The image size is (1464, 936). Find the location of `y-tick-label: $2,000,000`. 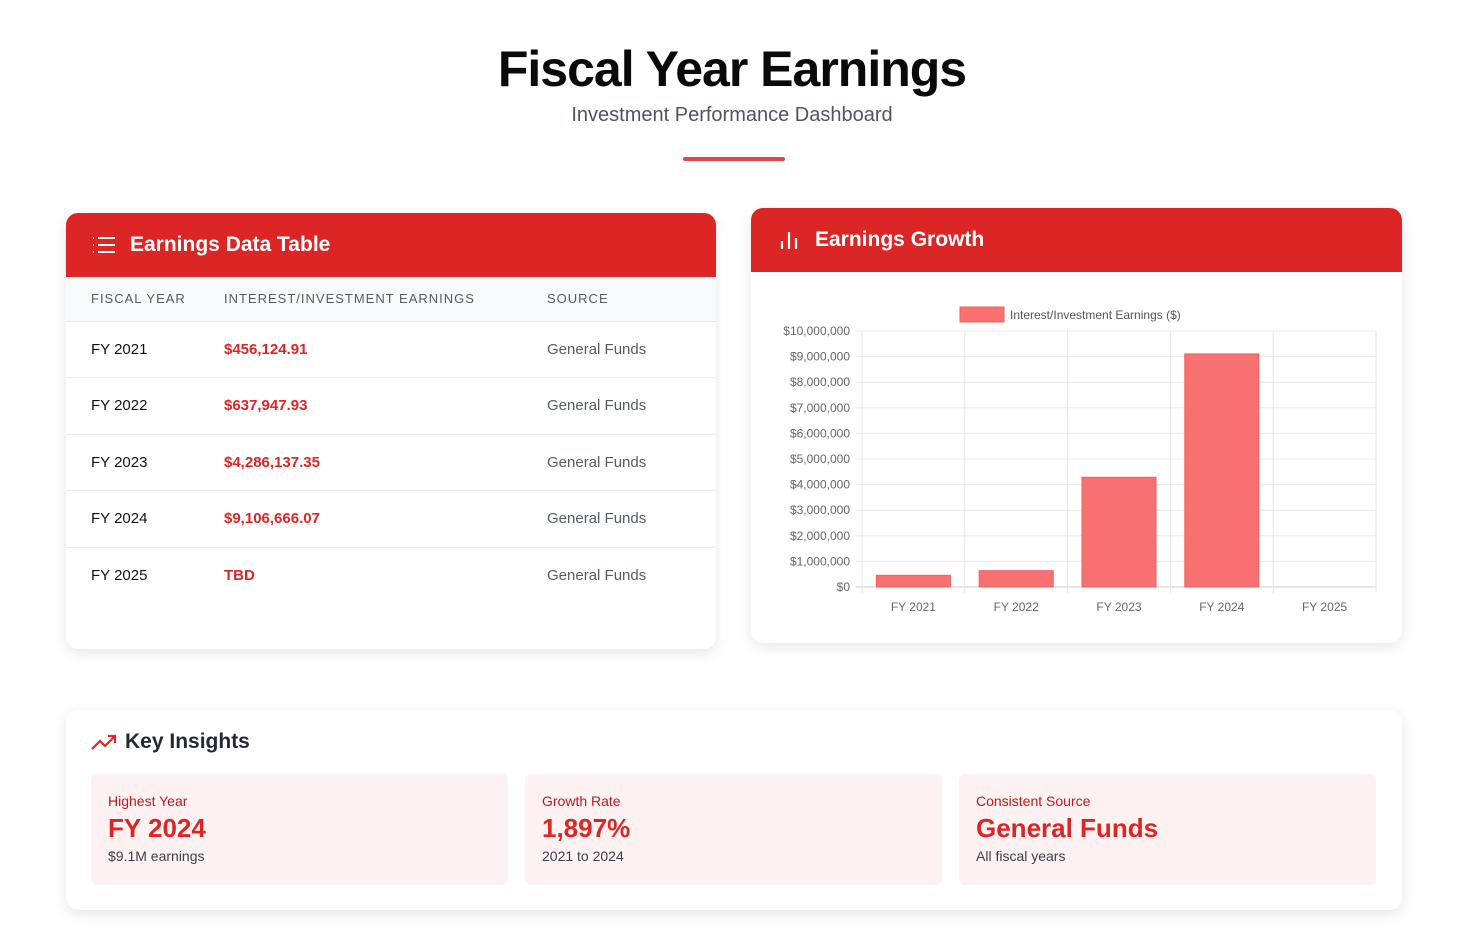

y-tick-label: $2,000,000 is located at coordinates (820, 536).